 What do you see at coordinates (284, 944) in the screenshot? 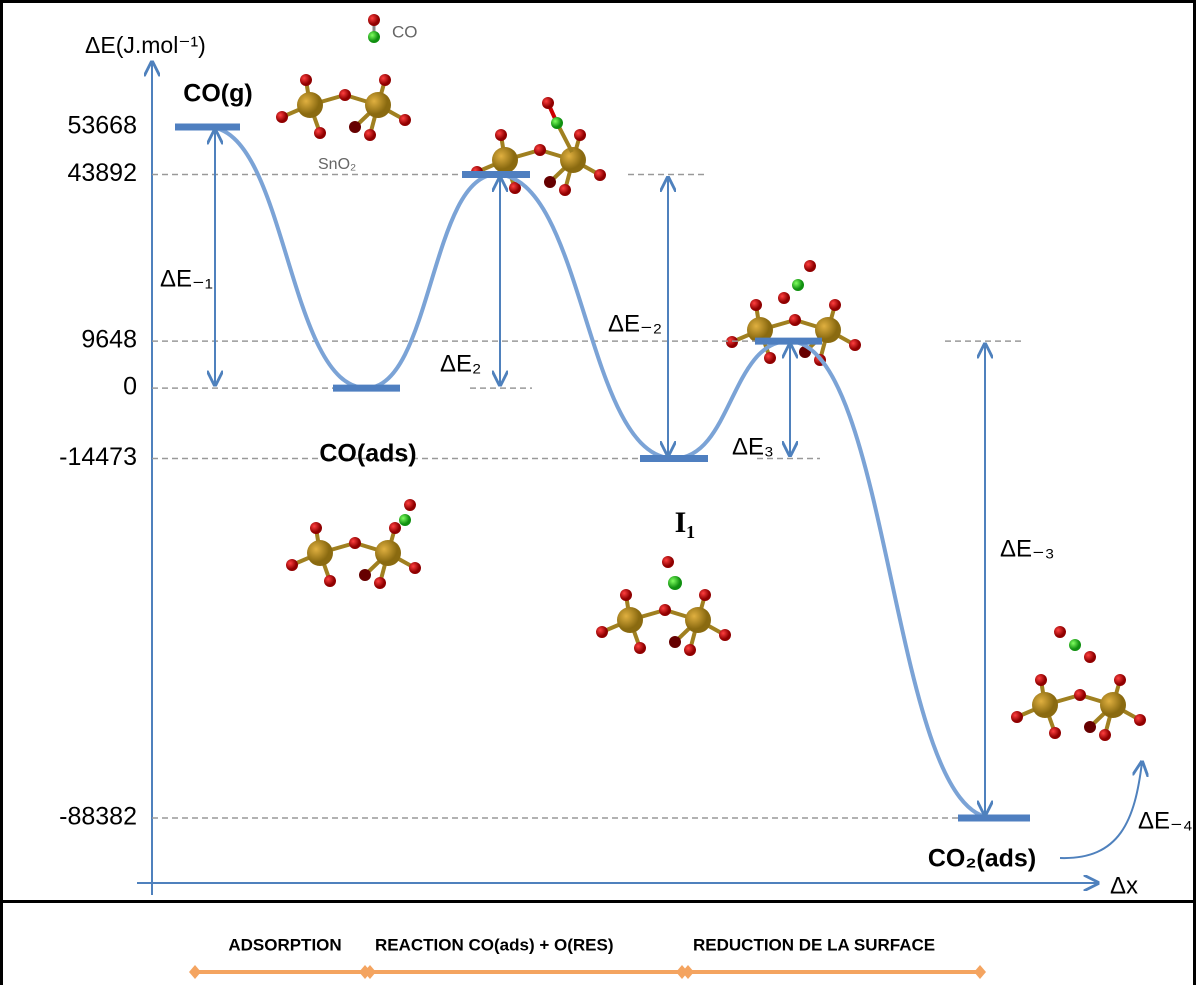
I see `phase-label: ADSORPTION` at bounding box center [284, 944].